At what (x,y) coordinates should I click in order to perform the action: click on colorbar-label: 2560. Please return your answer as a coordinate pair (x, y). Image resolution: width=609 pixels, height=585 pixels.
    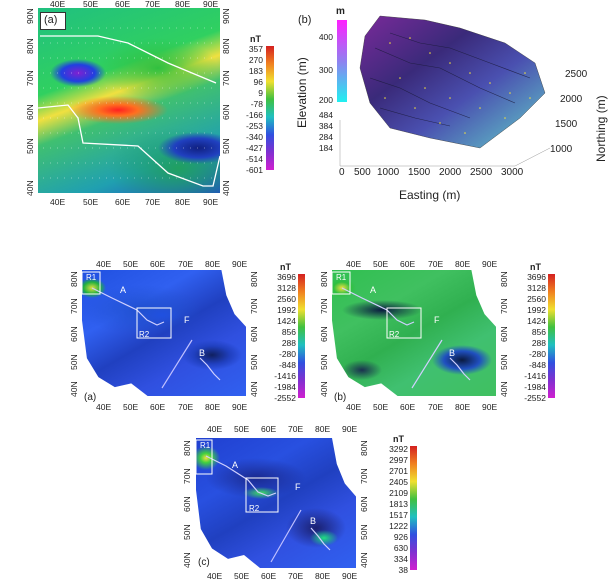
    Looking at the image, I should click on (536, 299).